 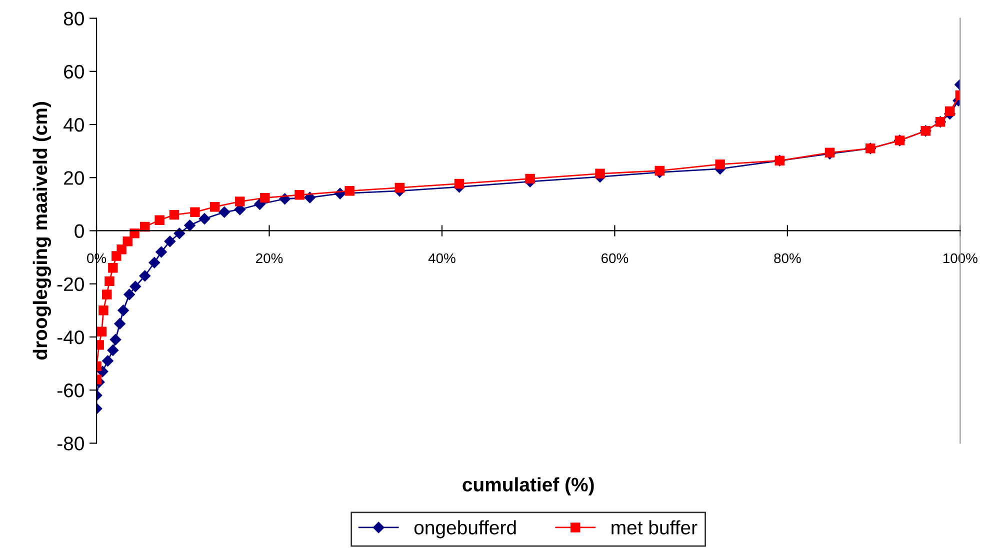 I want to click on legend-label: met buffer, so click(x=655, y=527).